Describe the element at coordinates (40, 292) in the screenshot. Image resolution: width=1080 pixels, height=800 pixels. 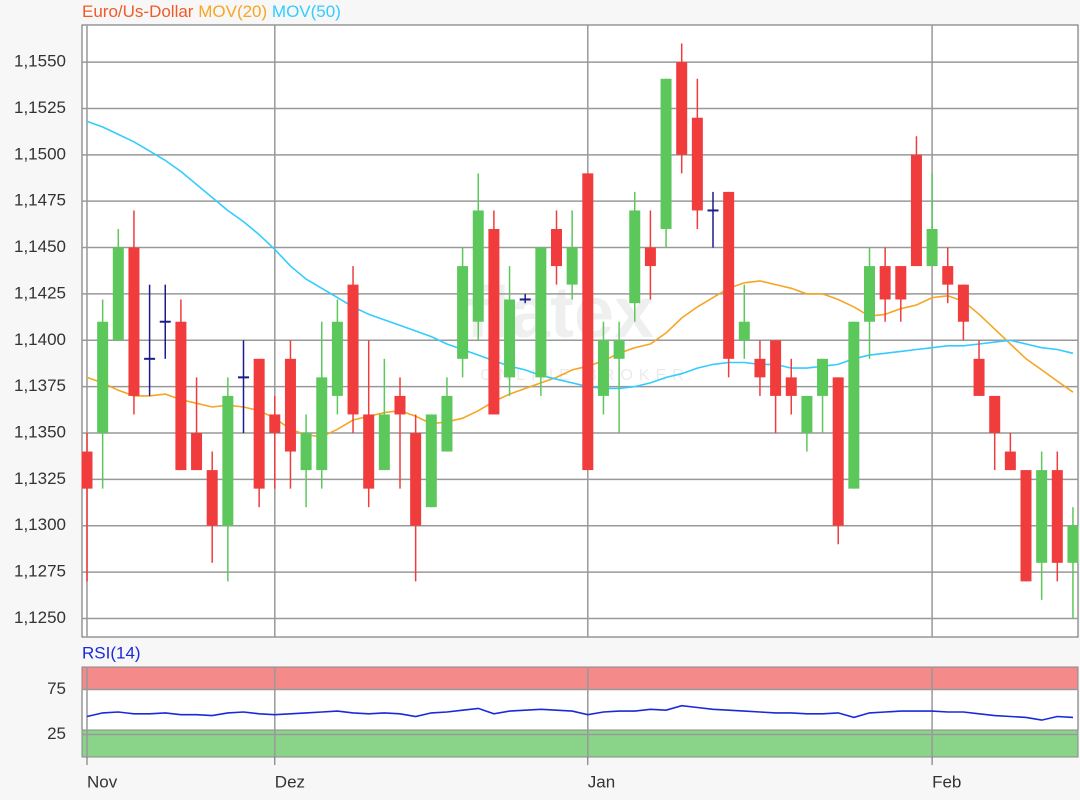
I see `y-tick-label: 1,1425` at that location.